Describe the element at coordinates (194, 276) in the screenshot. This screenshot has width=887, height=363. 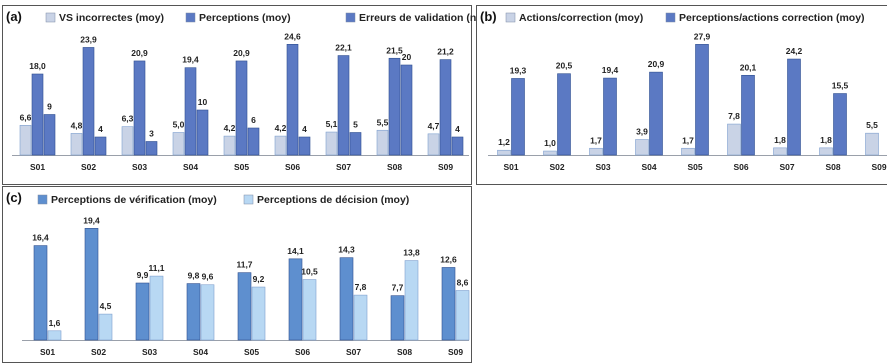
I see `data-label: 9,8` at that location.